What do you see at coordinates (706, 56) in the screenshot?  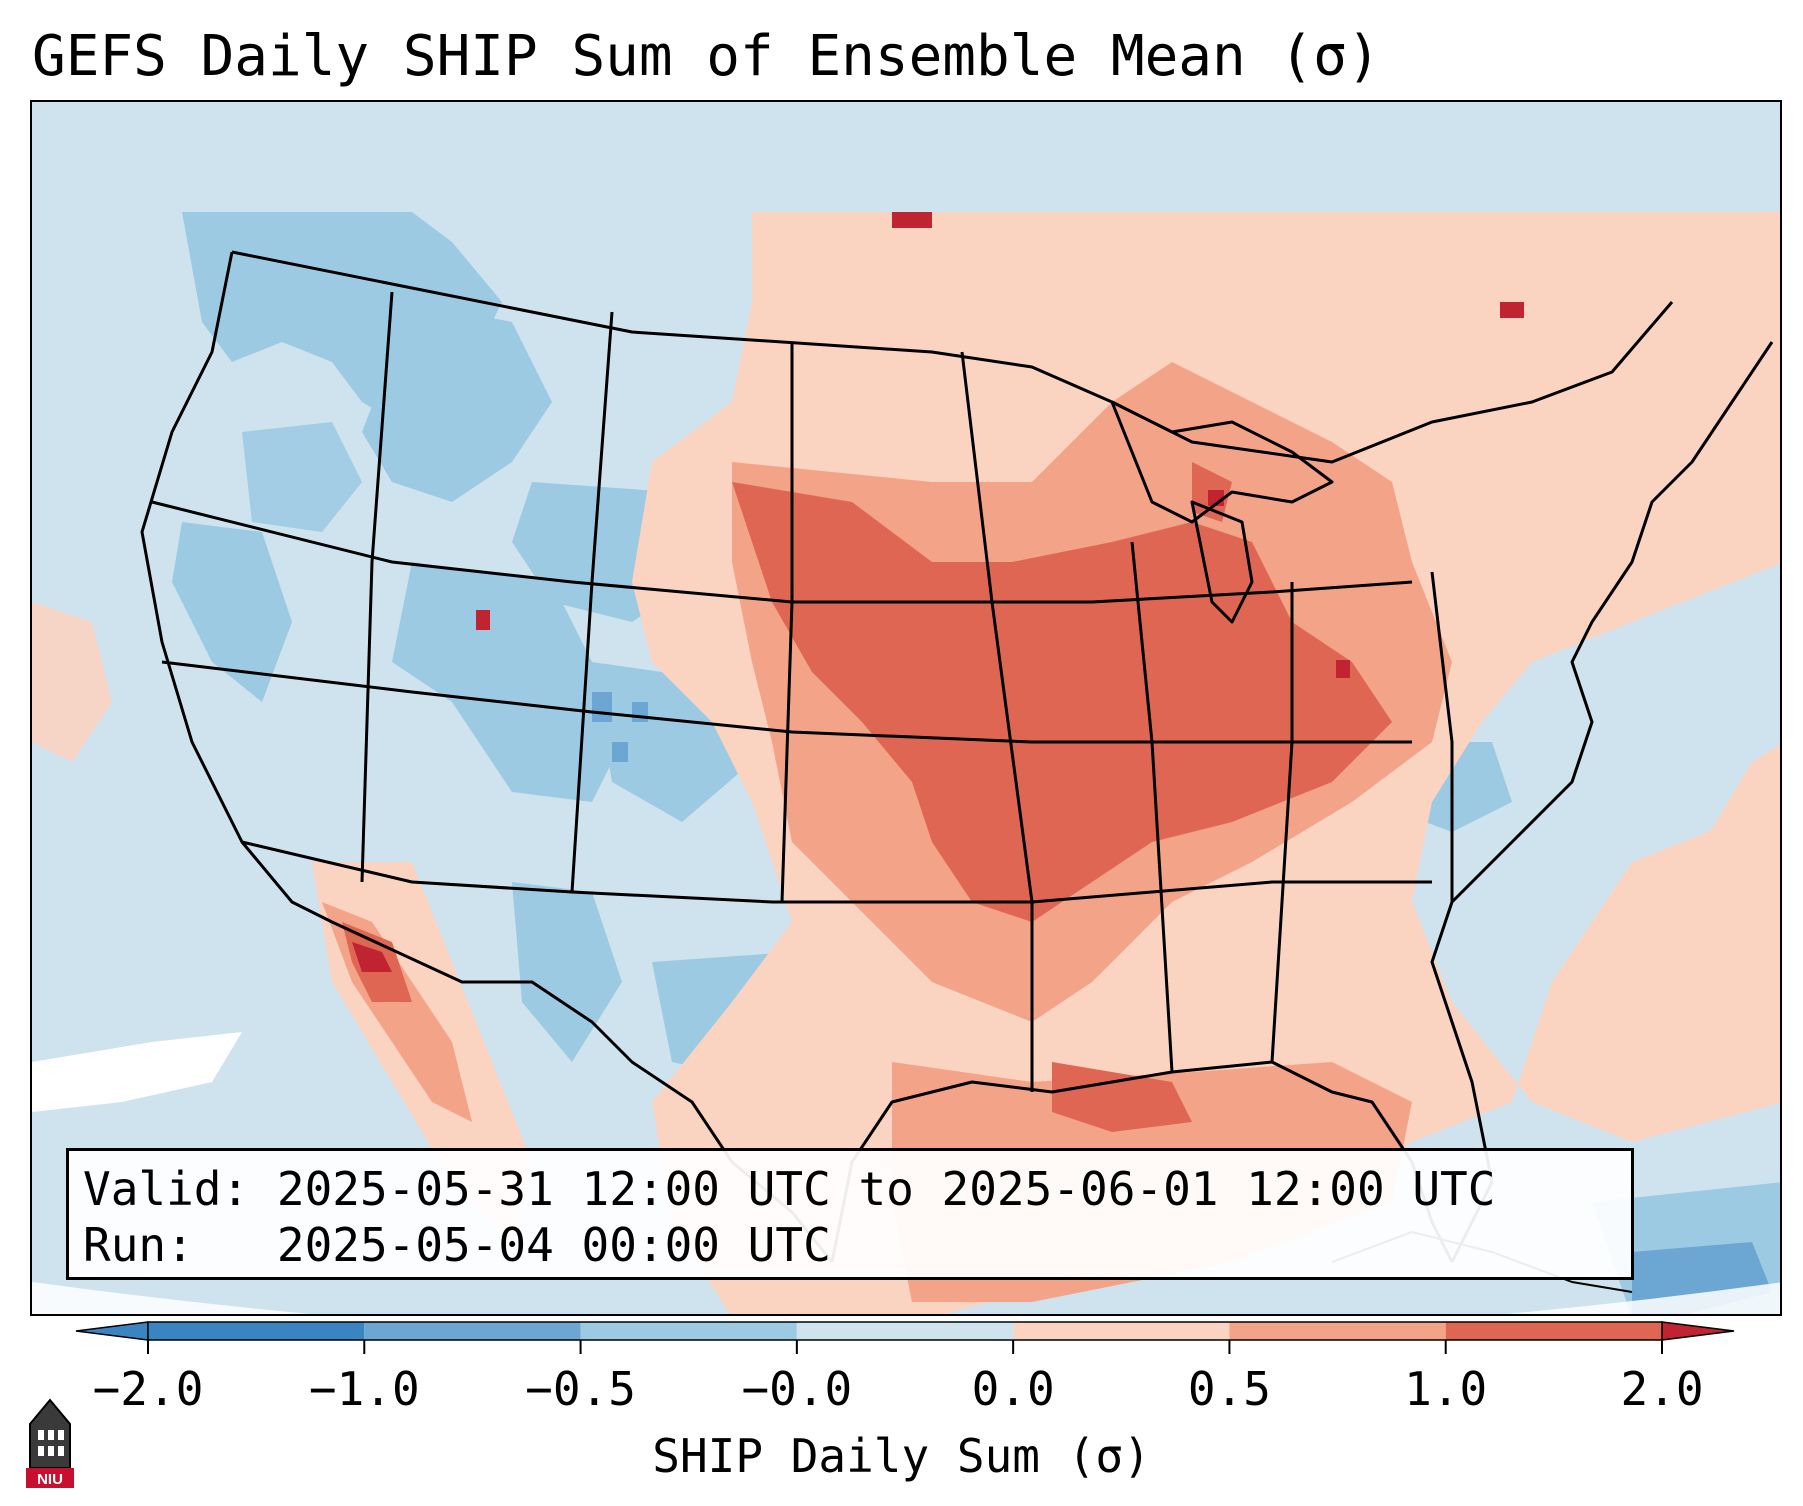 I see `page-title: GEFS Daily SHIP Sum of Ensemble Mean (σ)` at bounding box center [706, 56].